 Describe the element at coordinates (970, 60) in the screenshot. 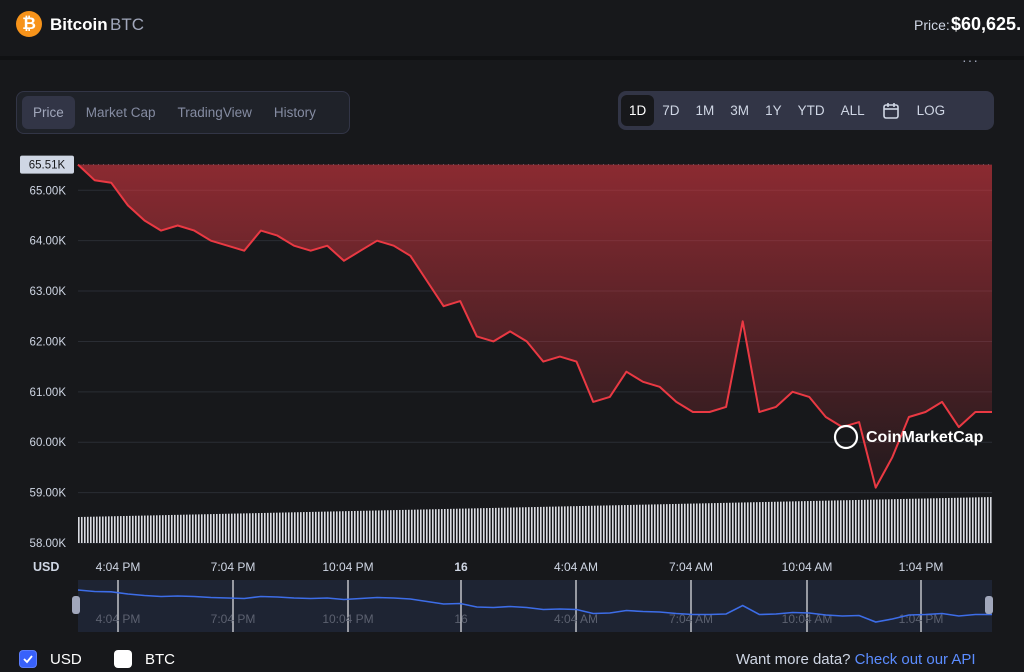

I see `more-options-icon: ···` at that location.